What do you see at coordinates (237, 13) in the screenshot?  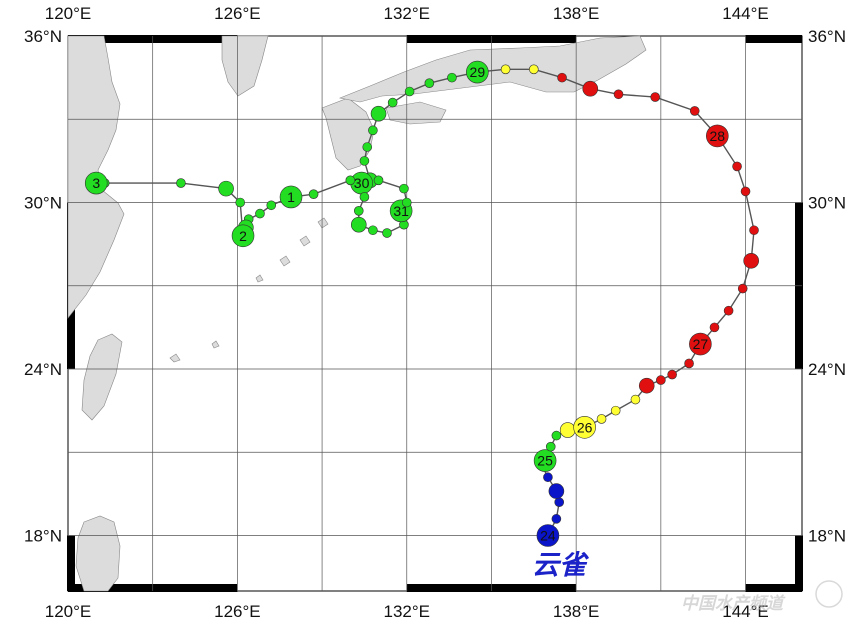 I see `lon-label-top: 126°E` at bounding box center [237, 13].